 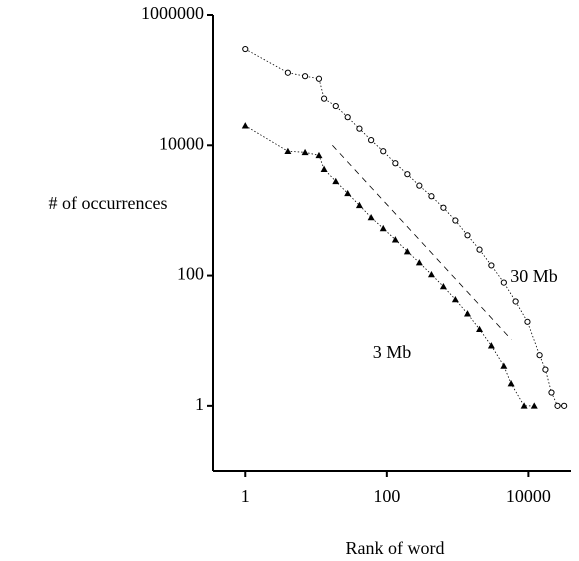 I want to click on series-label: 3 Mb, so click(x=392, y=352).